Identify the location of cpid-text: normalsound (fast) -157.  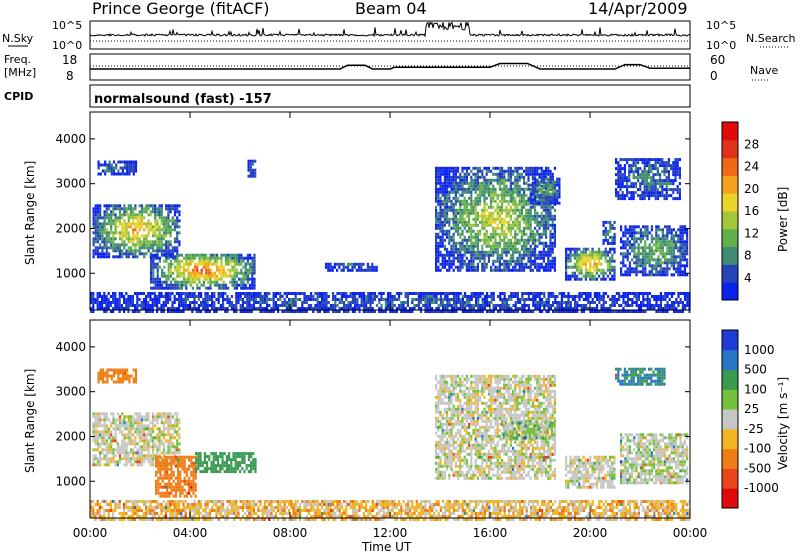
(183, 99).